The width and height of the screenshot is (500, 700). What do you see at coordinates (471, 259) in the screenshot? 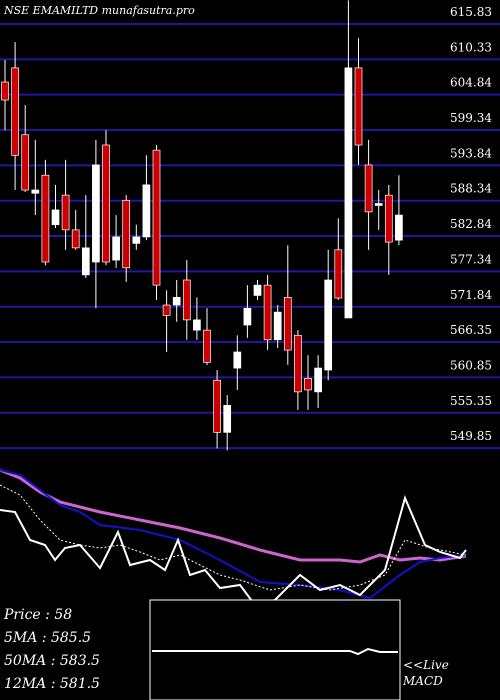
I see `y-tick-label: 577.34` at bounding box center [471, 259].